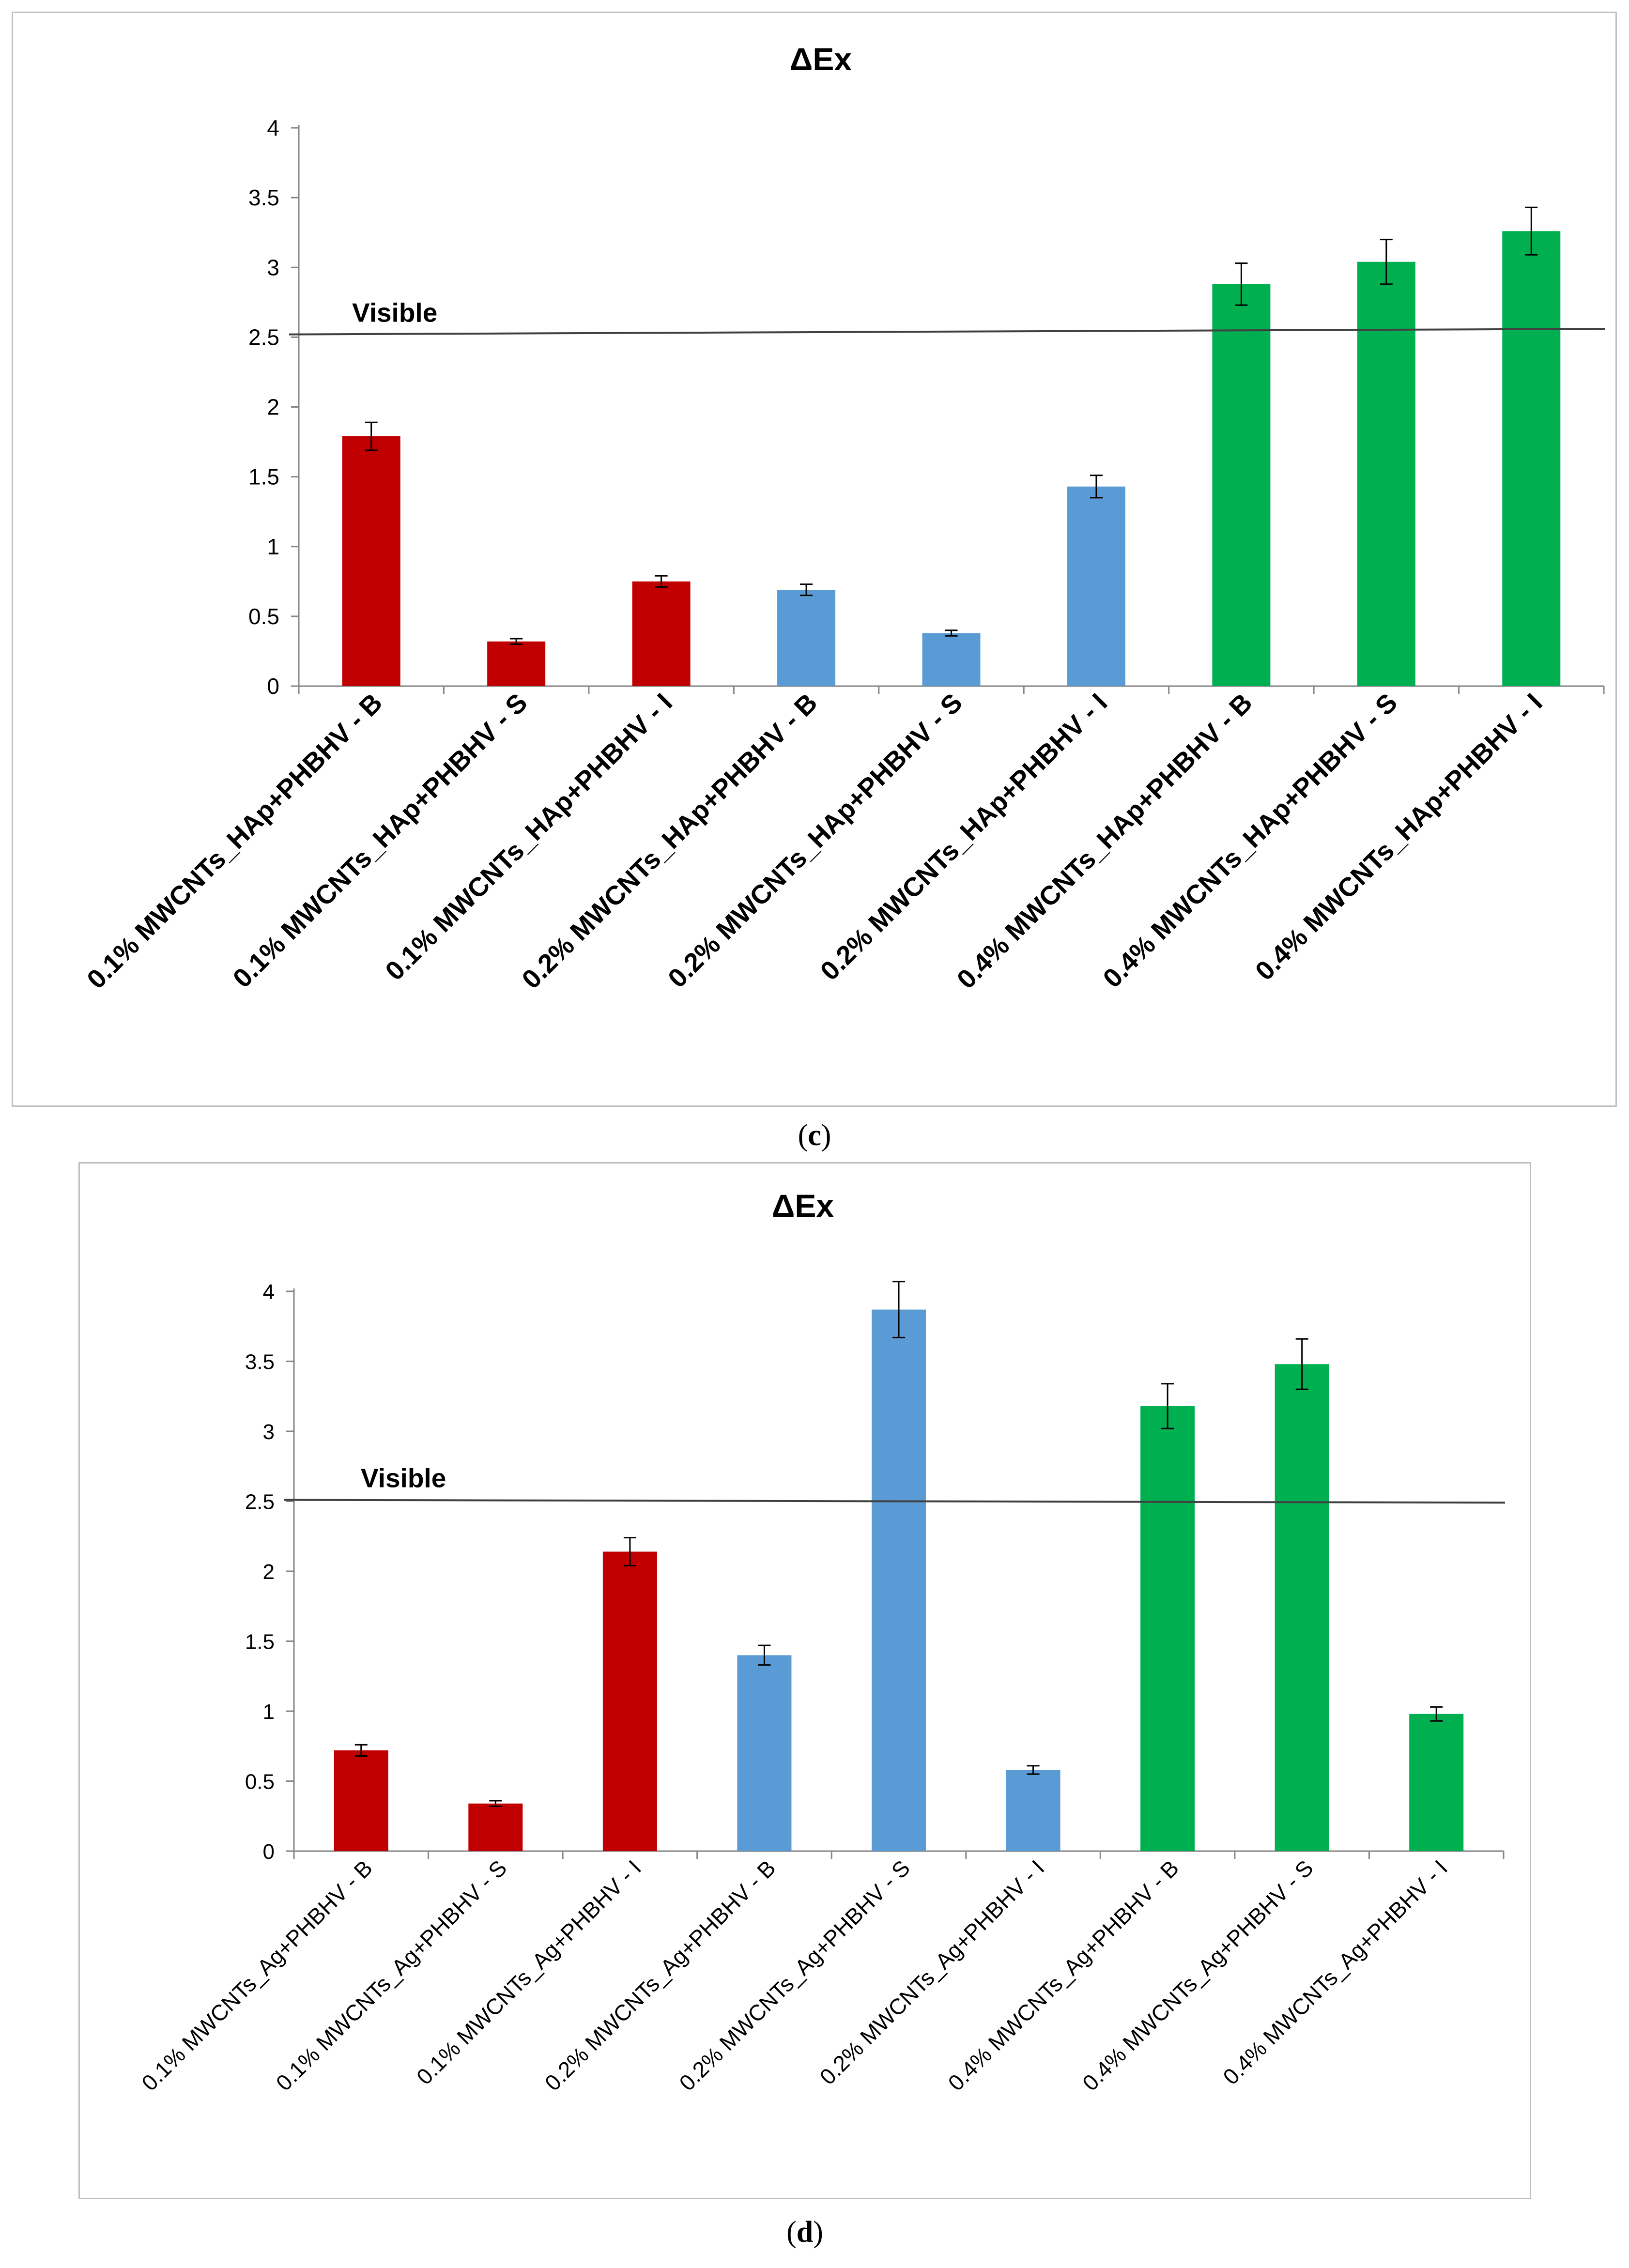 The width and height of the screenshot is (1629, 2268). What do you see at coordinates (257, 1976) in the screenshot?
I see `category-label: 0.1% MWCNTs_Ag+PHBHV - B` at bounding box center [257, 1976].